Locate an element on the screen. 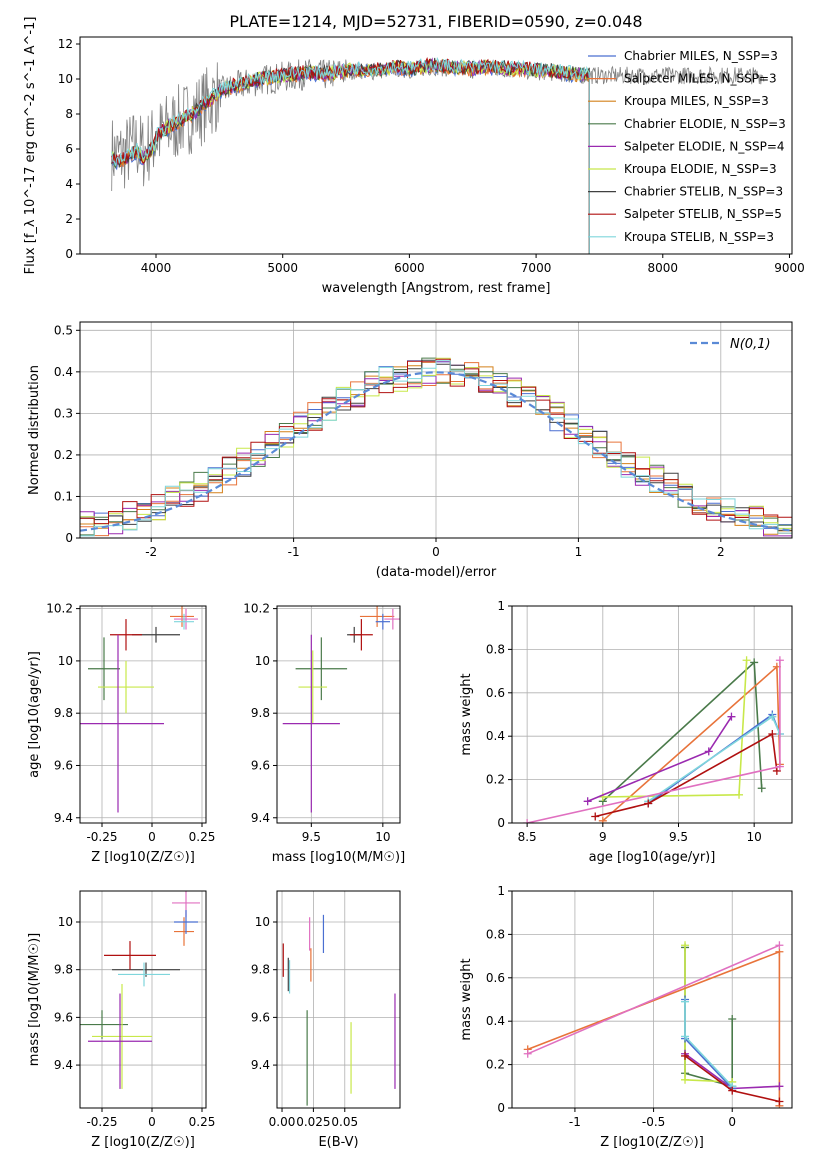 The image size is (819, 1170). y-tick-label: 4 is located at coordinates (69, 184).